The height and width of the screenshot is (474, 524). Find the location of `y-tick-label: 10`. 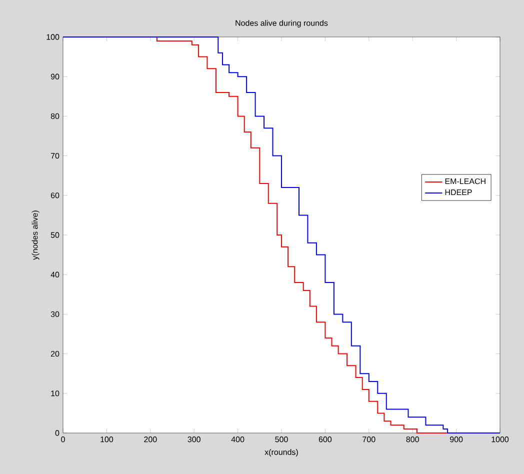

y-tick-label: 10 is located at coordinates (55, 393).